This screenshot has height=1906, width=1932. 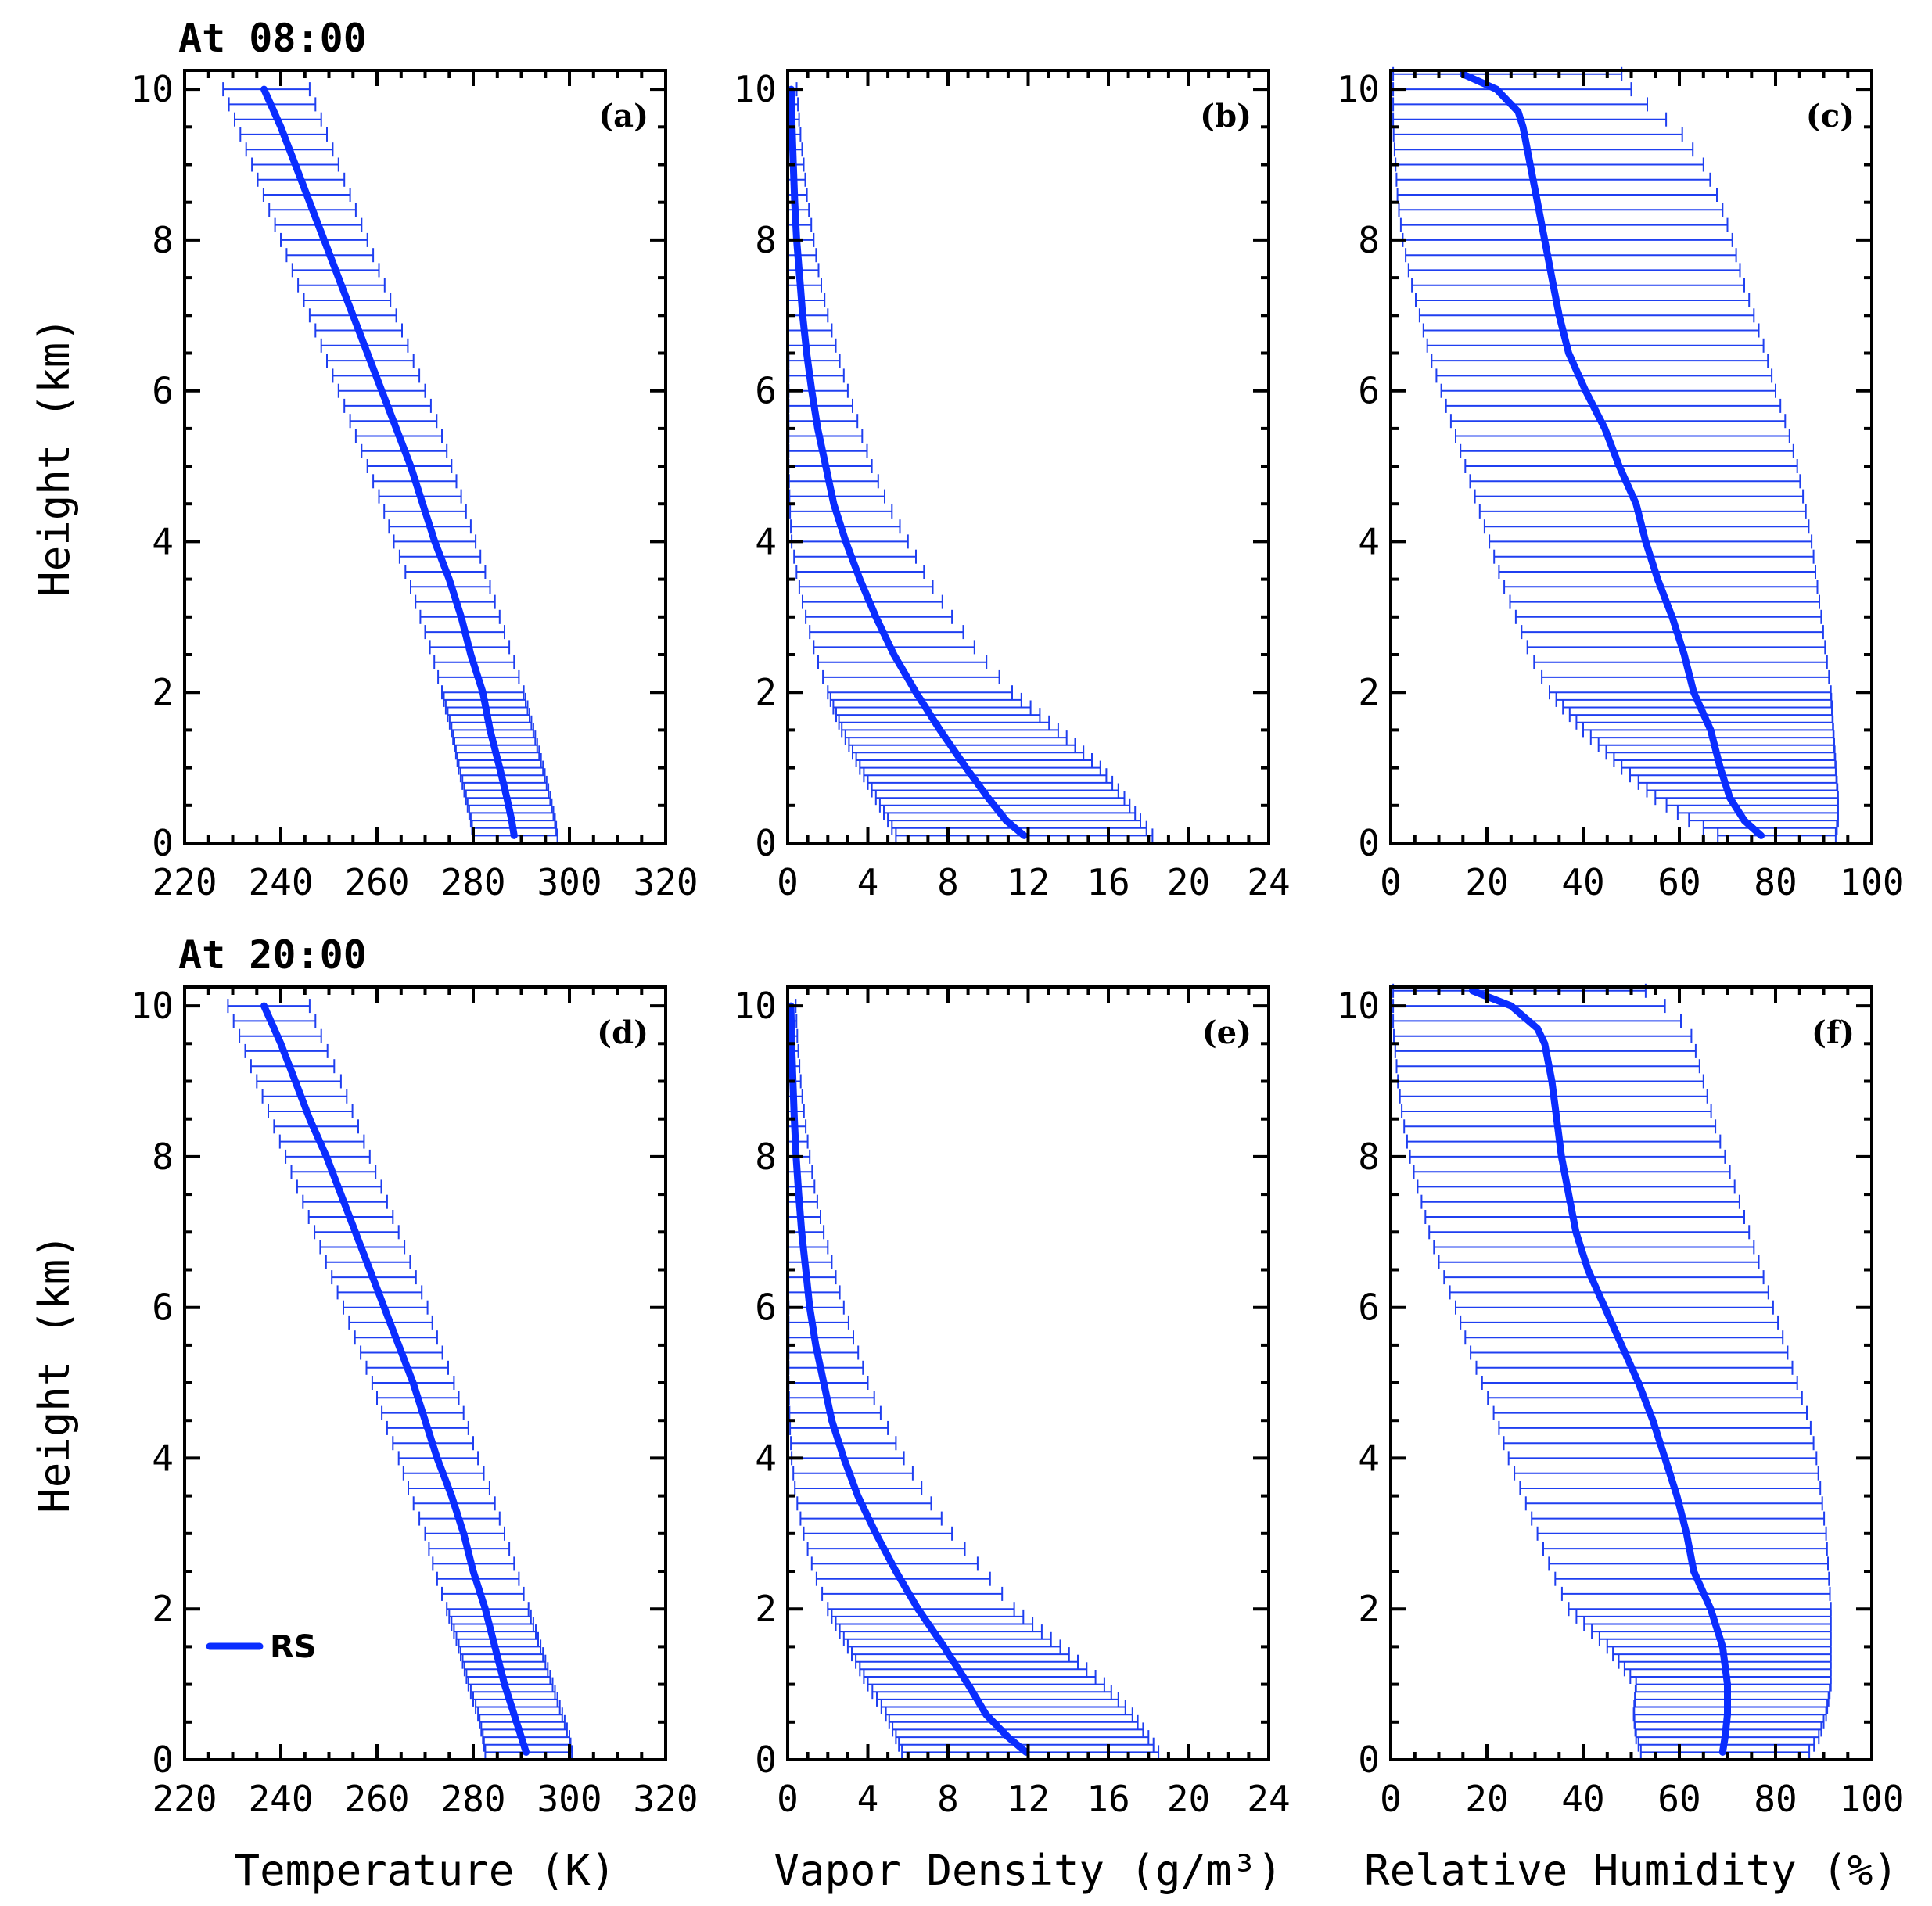 I want to click on axes-frame-b, so click(x=1028, y=457).